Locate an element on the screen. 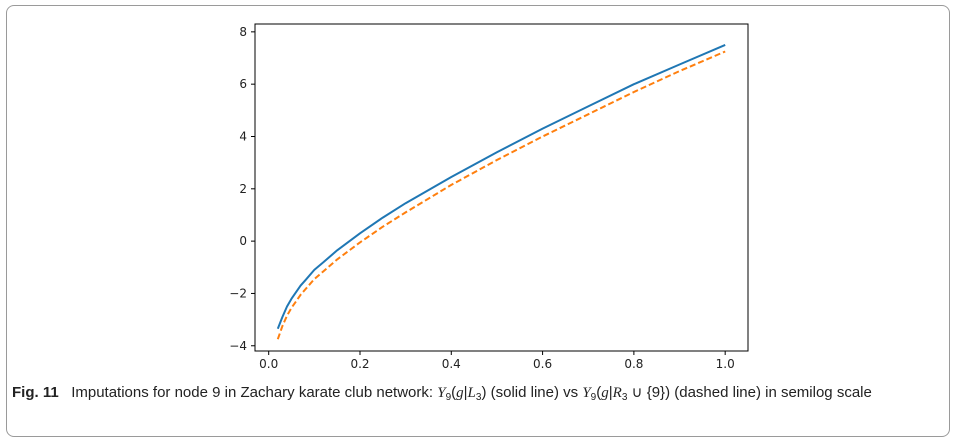 The width and height of the screenshot is (957, 442). expression-solid: Y9(g|L3) is located at coordinates (462, 393).